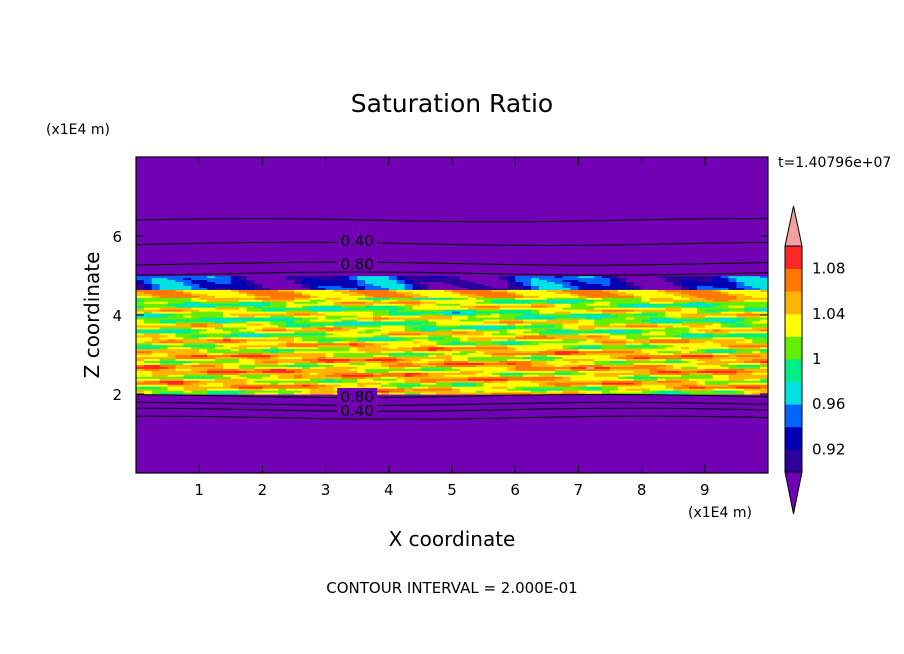 The height and width of the screenshot is (654, 904). What do you see at coordinates (263, 490) in the screenshot?
I see `x-tick-label: 2` at bounding box center [263, 490].